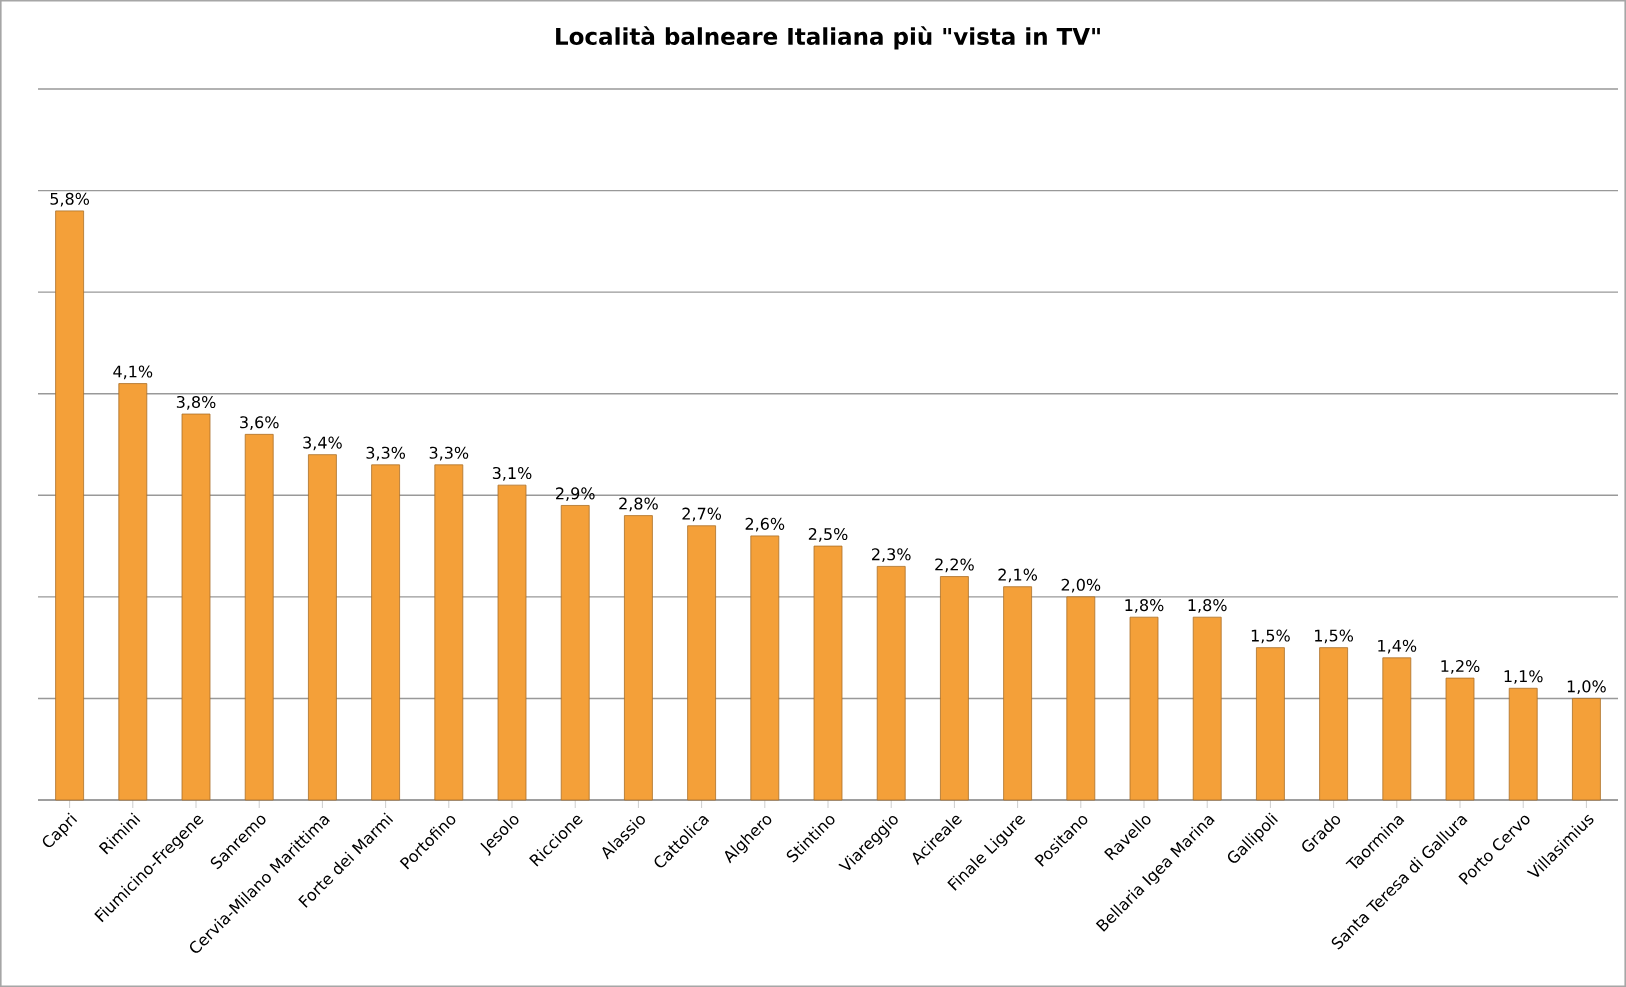 Image resolution: width=1626 pixels, height=987 pixels. What do you see at coordinates (702, 514) in the screenshot?
I see `data-label: 2,7%` at bounding box center [702, 514].